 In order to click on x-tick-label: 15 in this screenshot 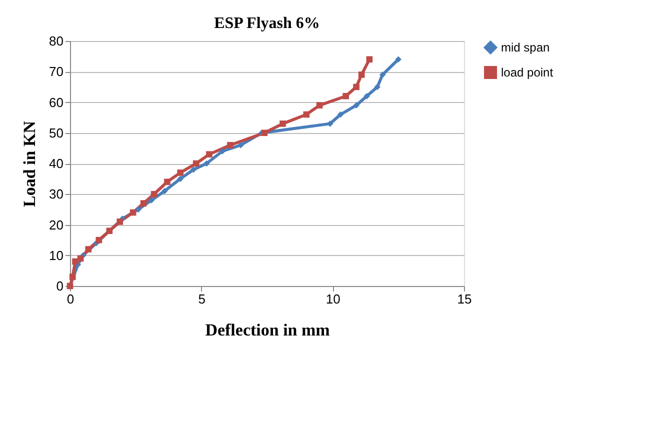, I will do `click(464, 299)`.